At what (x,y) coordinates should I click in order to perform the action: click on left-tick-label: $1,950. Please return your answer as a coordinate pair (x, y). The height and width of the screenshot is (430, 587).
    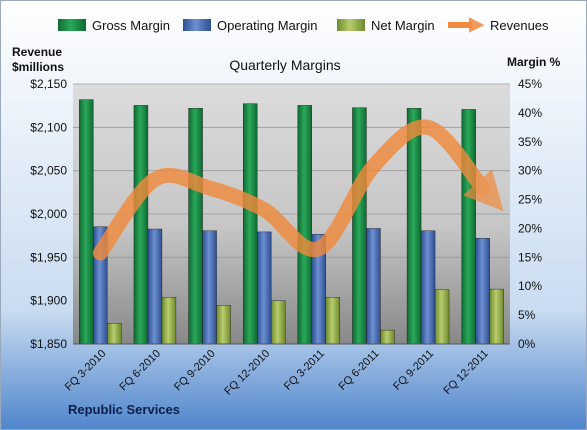
    Looking at the image, I should click on (48, 257).